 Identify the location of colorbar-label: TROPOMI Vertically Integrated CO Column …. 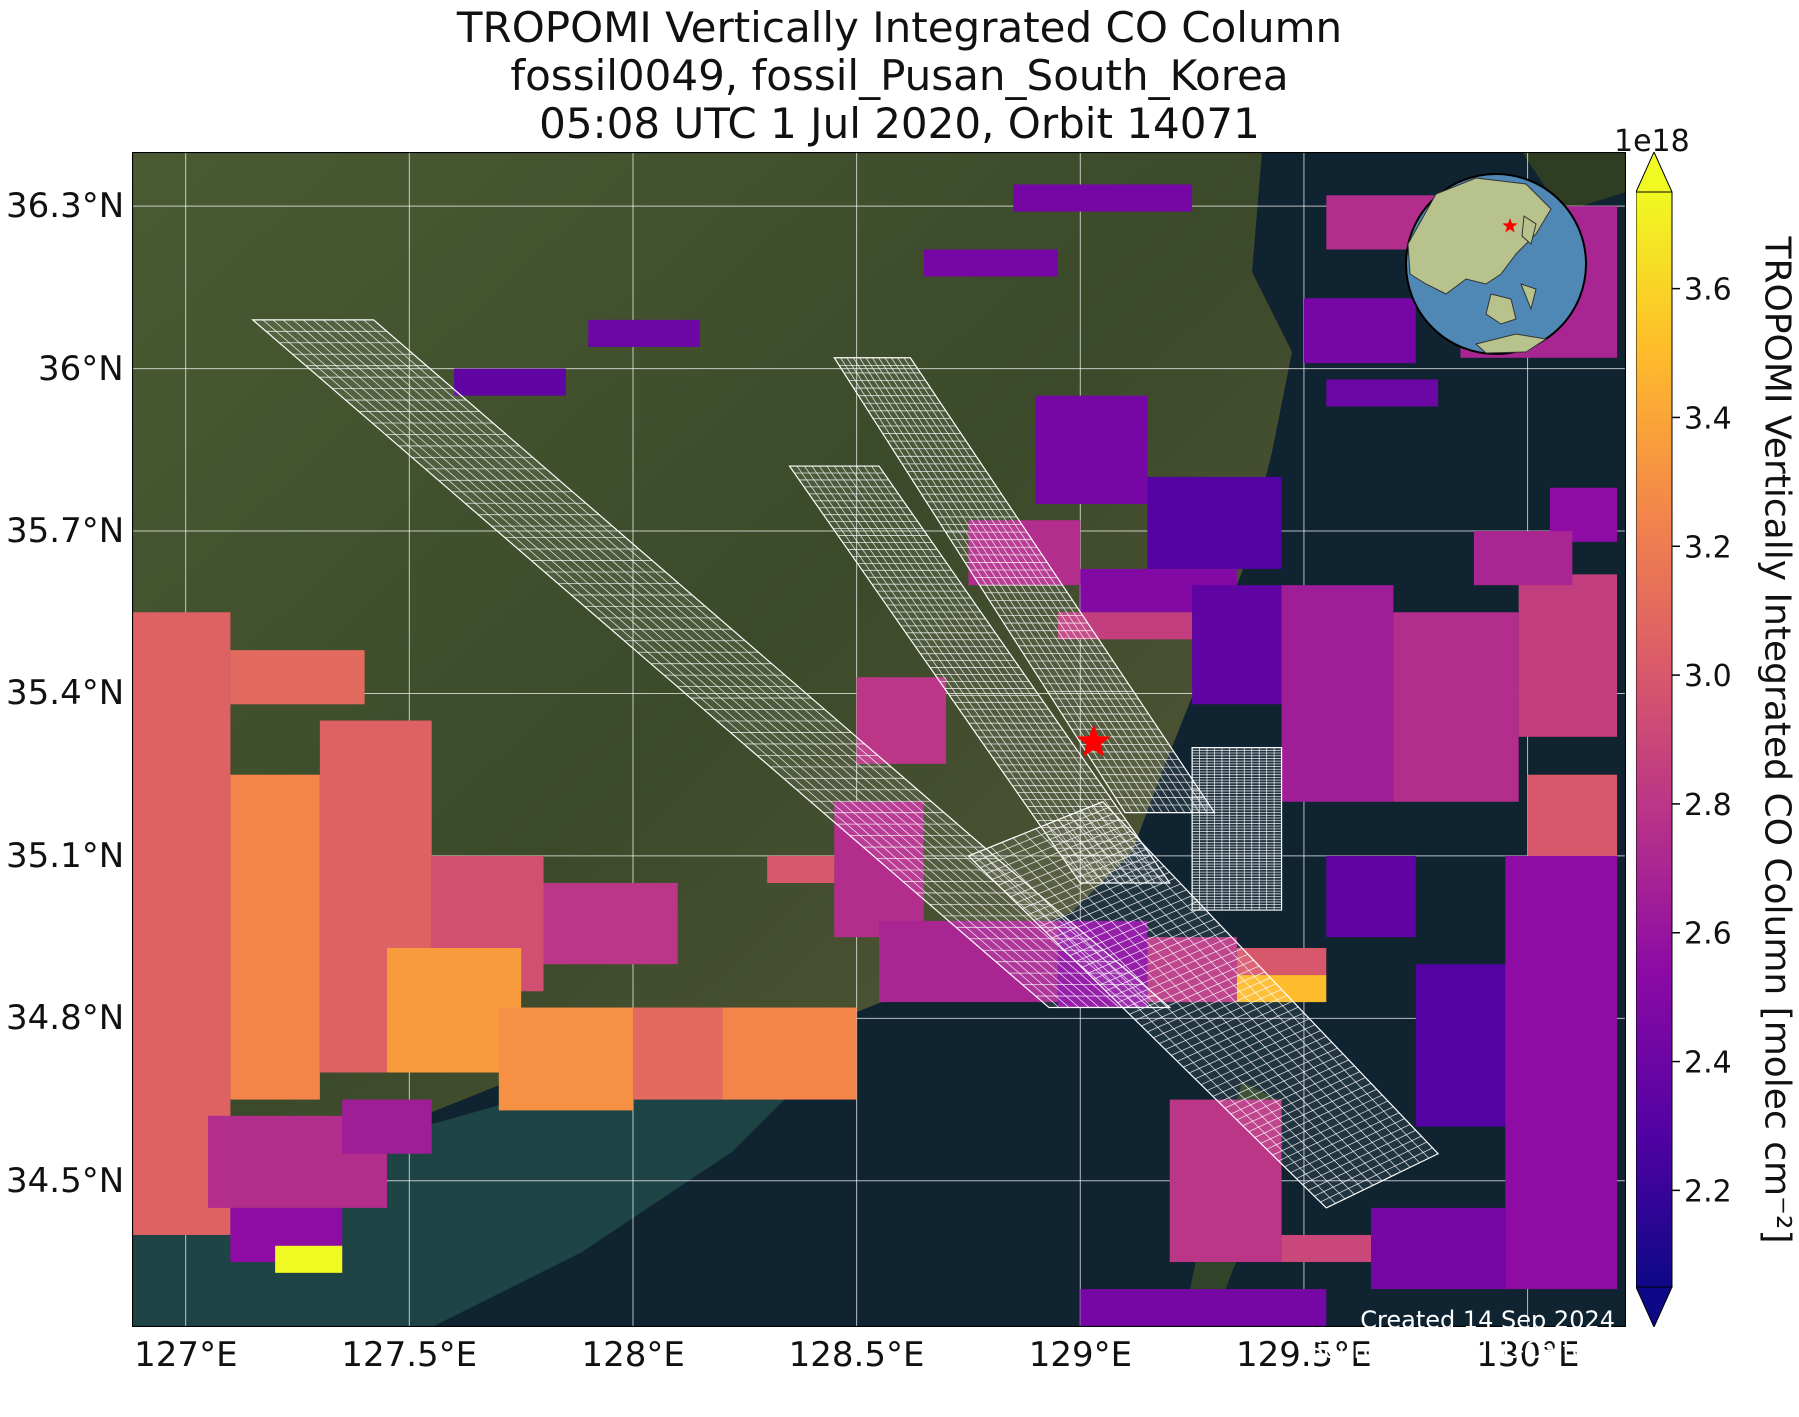
(1777, 740).